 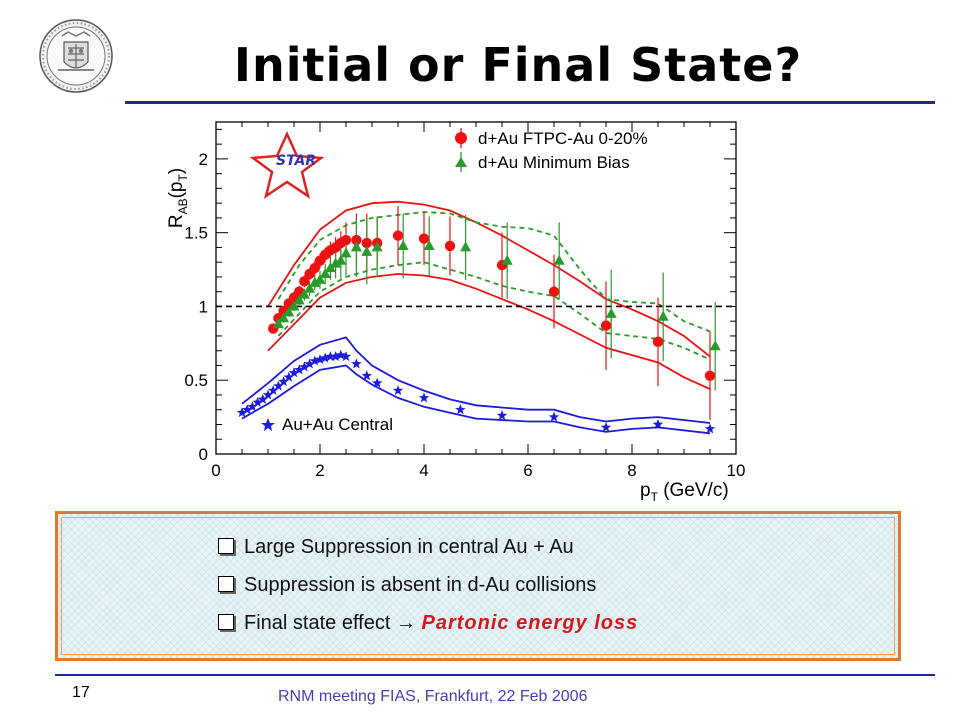 I want to click on footer-text: RNM meeting FIAS, Frankfurt, 22 Feb 2006, so click(x=433, y=696).